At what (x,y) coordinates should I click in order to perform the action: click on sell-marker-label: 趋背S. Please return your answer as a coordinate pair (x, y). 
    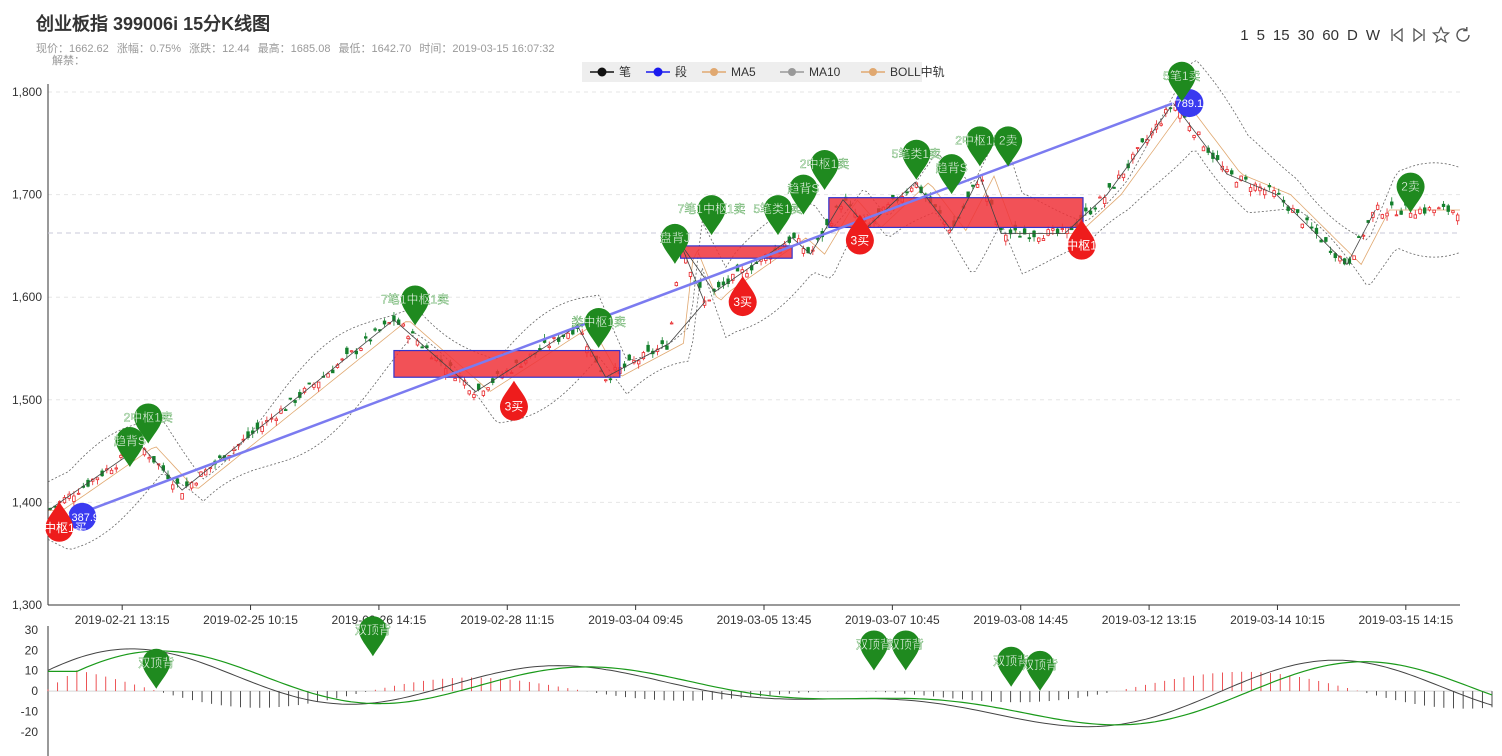
    Looking at the image, I should click on (130, 441).